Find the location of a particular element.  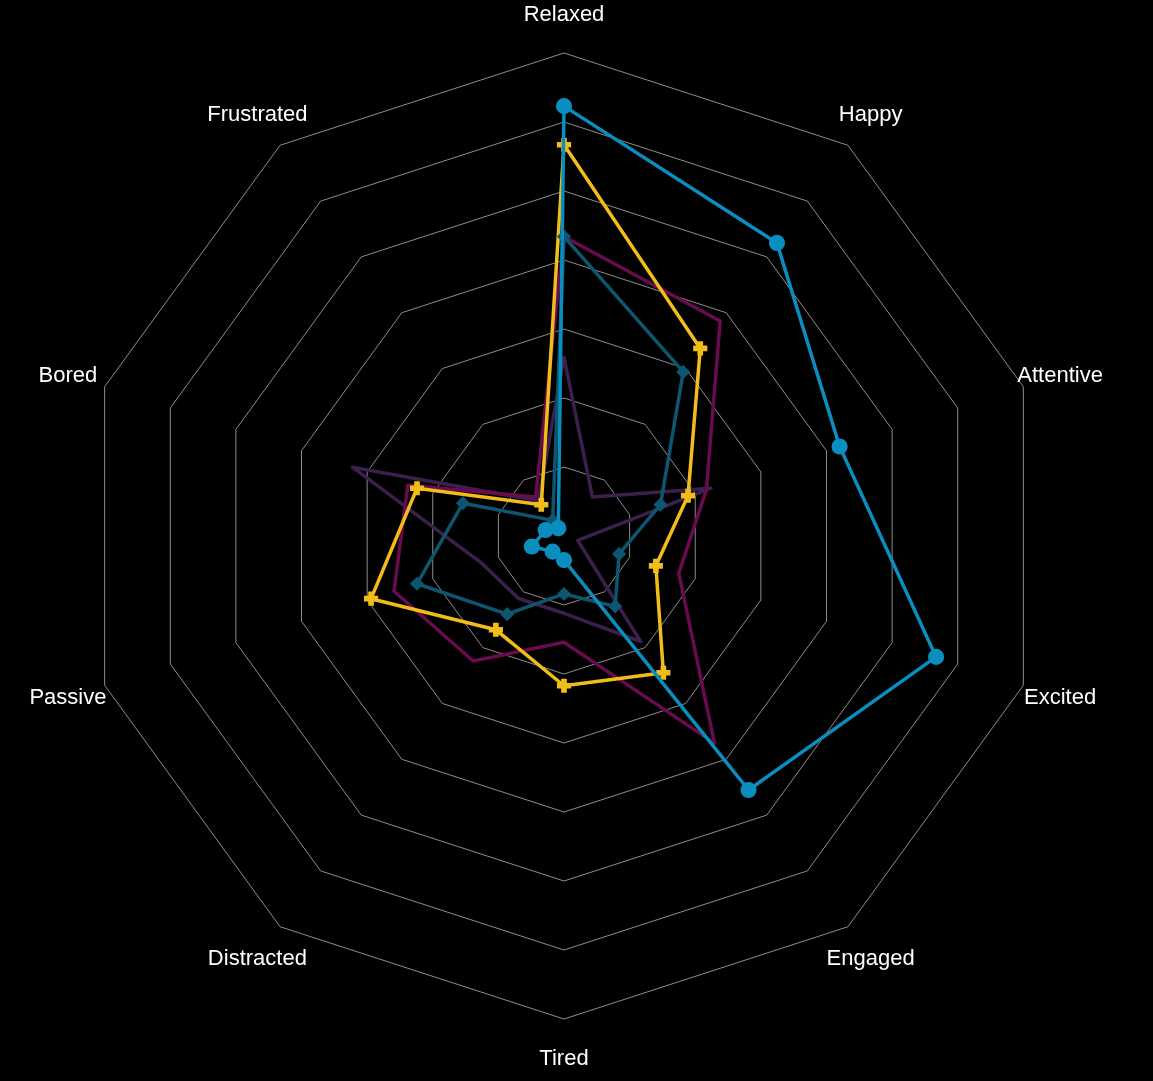

spoke-label: Frustrated is located at coordinates (257, 113).